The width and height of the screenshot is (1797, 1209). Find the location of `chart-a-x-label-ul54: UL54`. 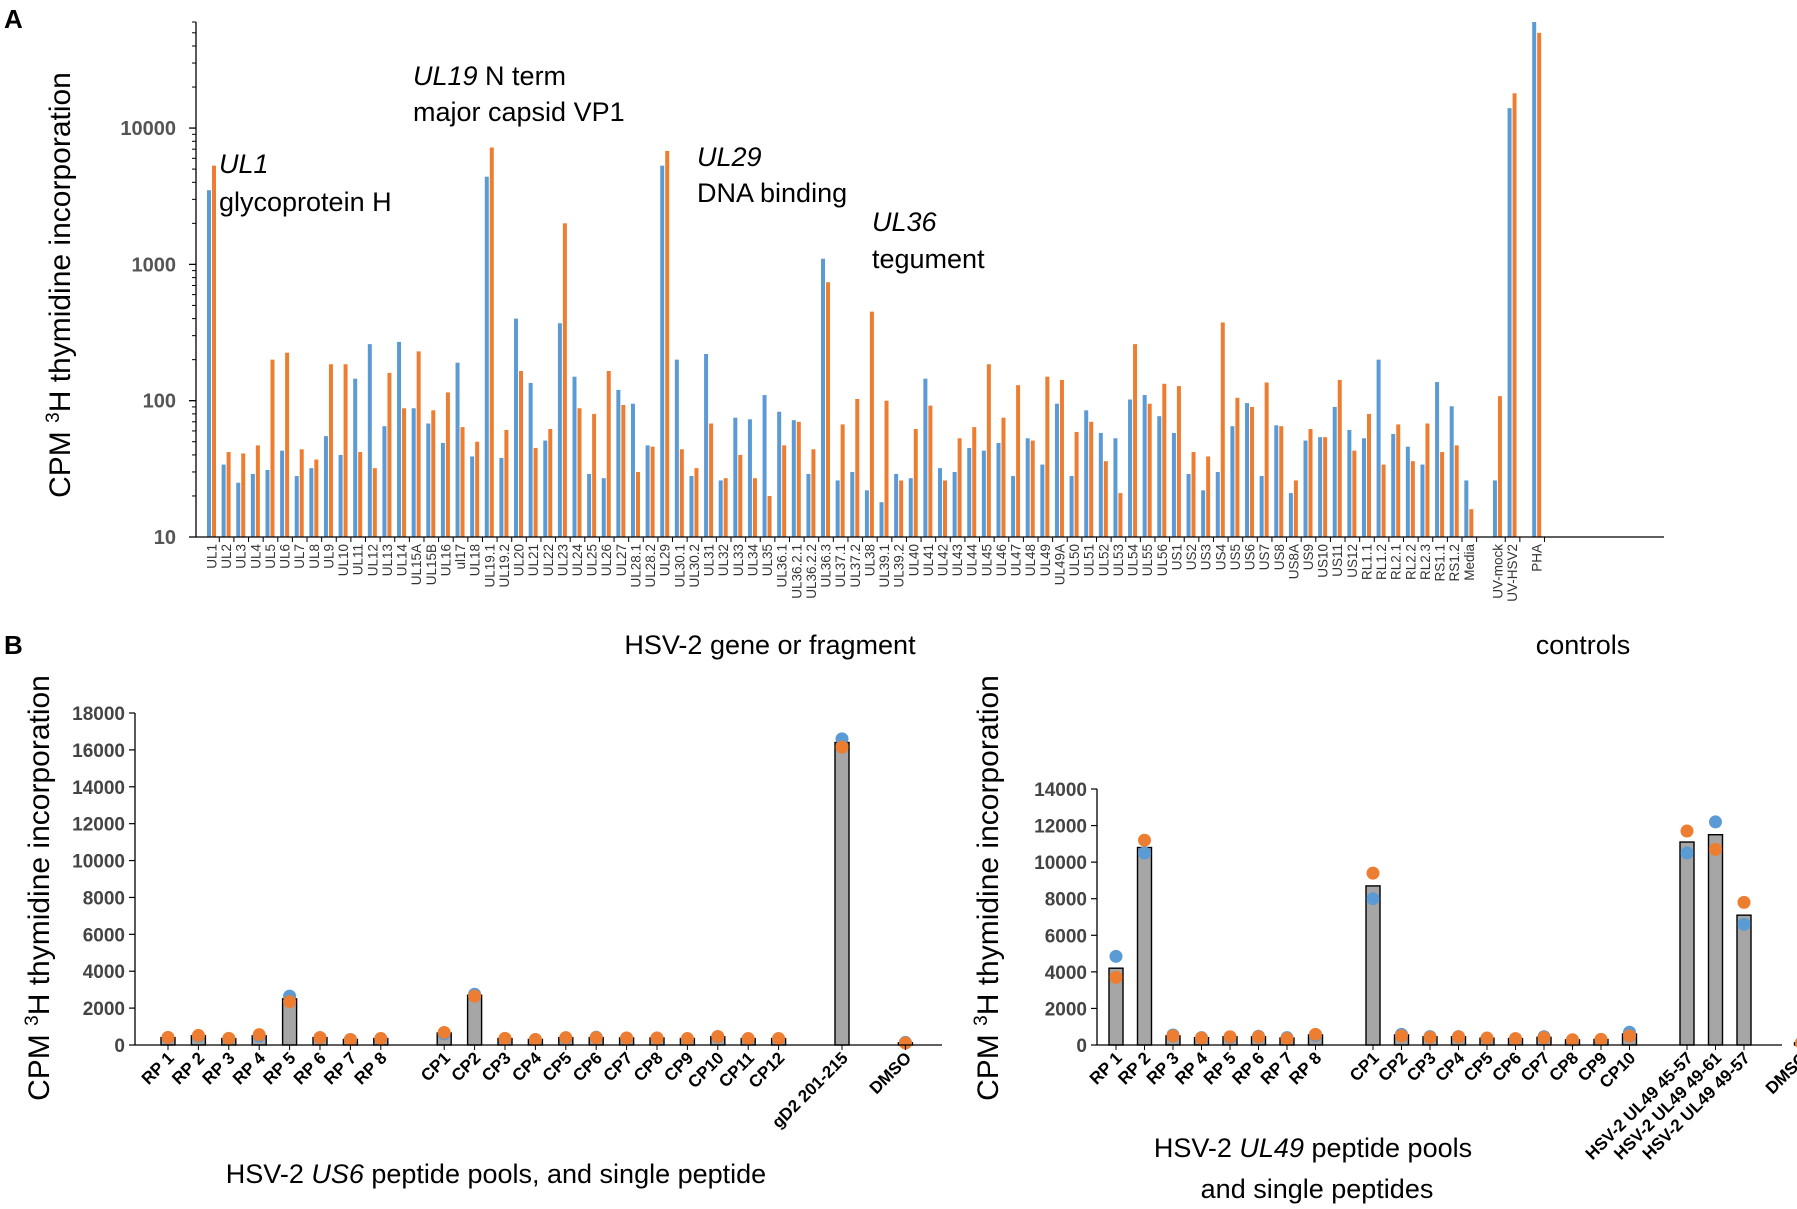

chart-a-x-label-ul54: UL54 is located at coordinates (1133, 560).